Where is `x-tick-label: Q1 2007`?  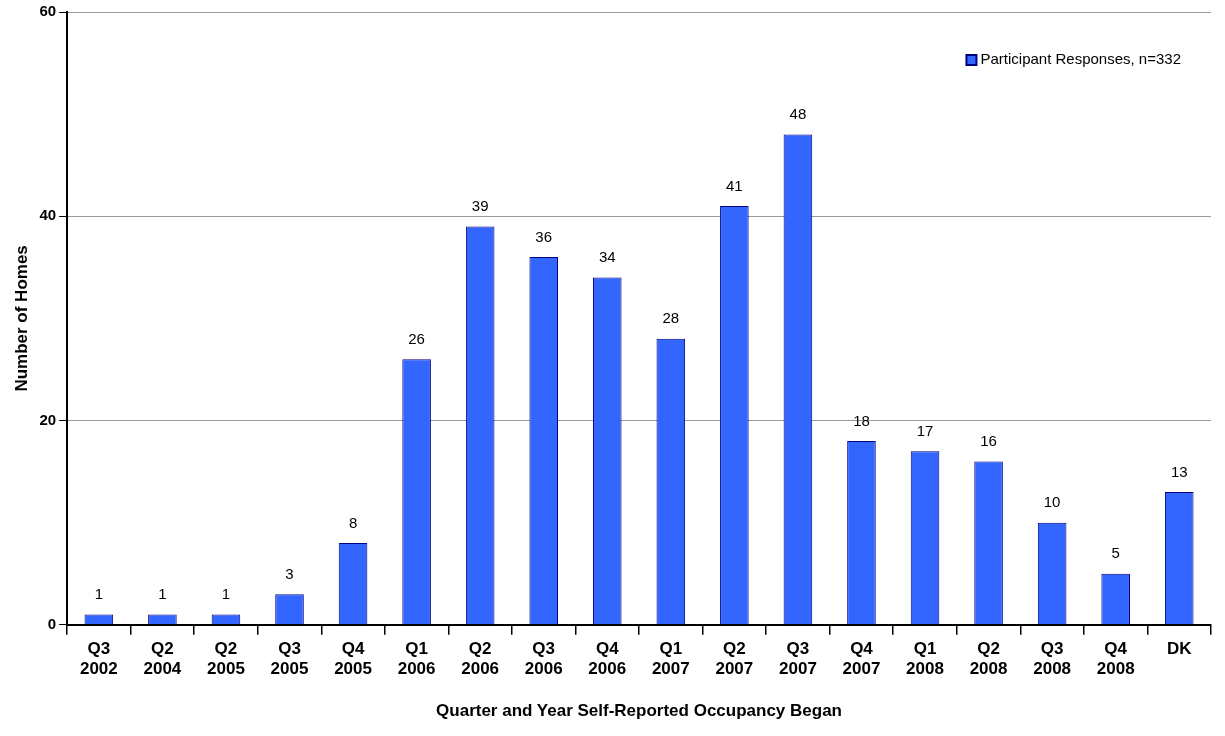
x-tick-label: Q1 2007 is located at coordinates (670, 658).